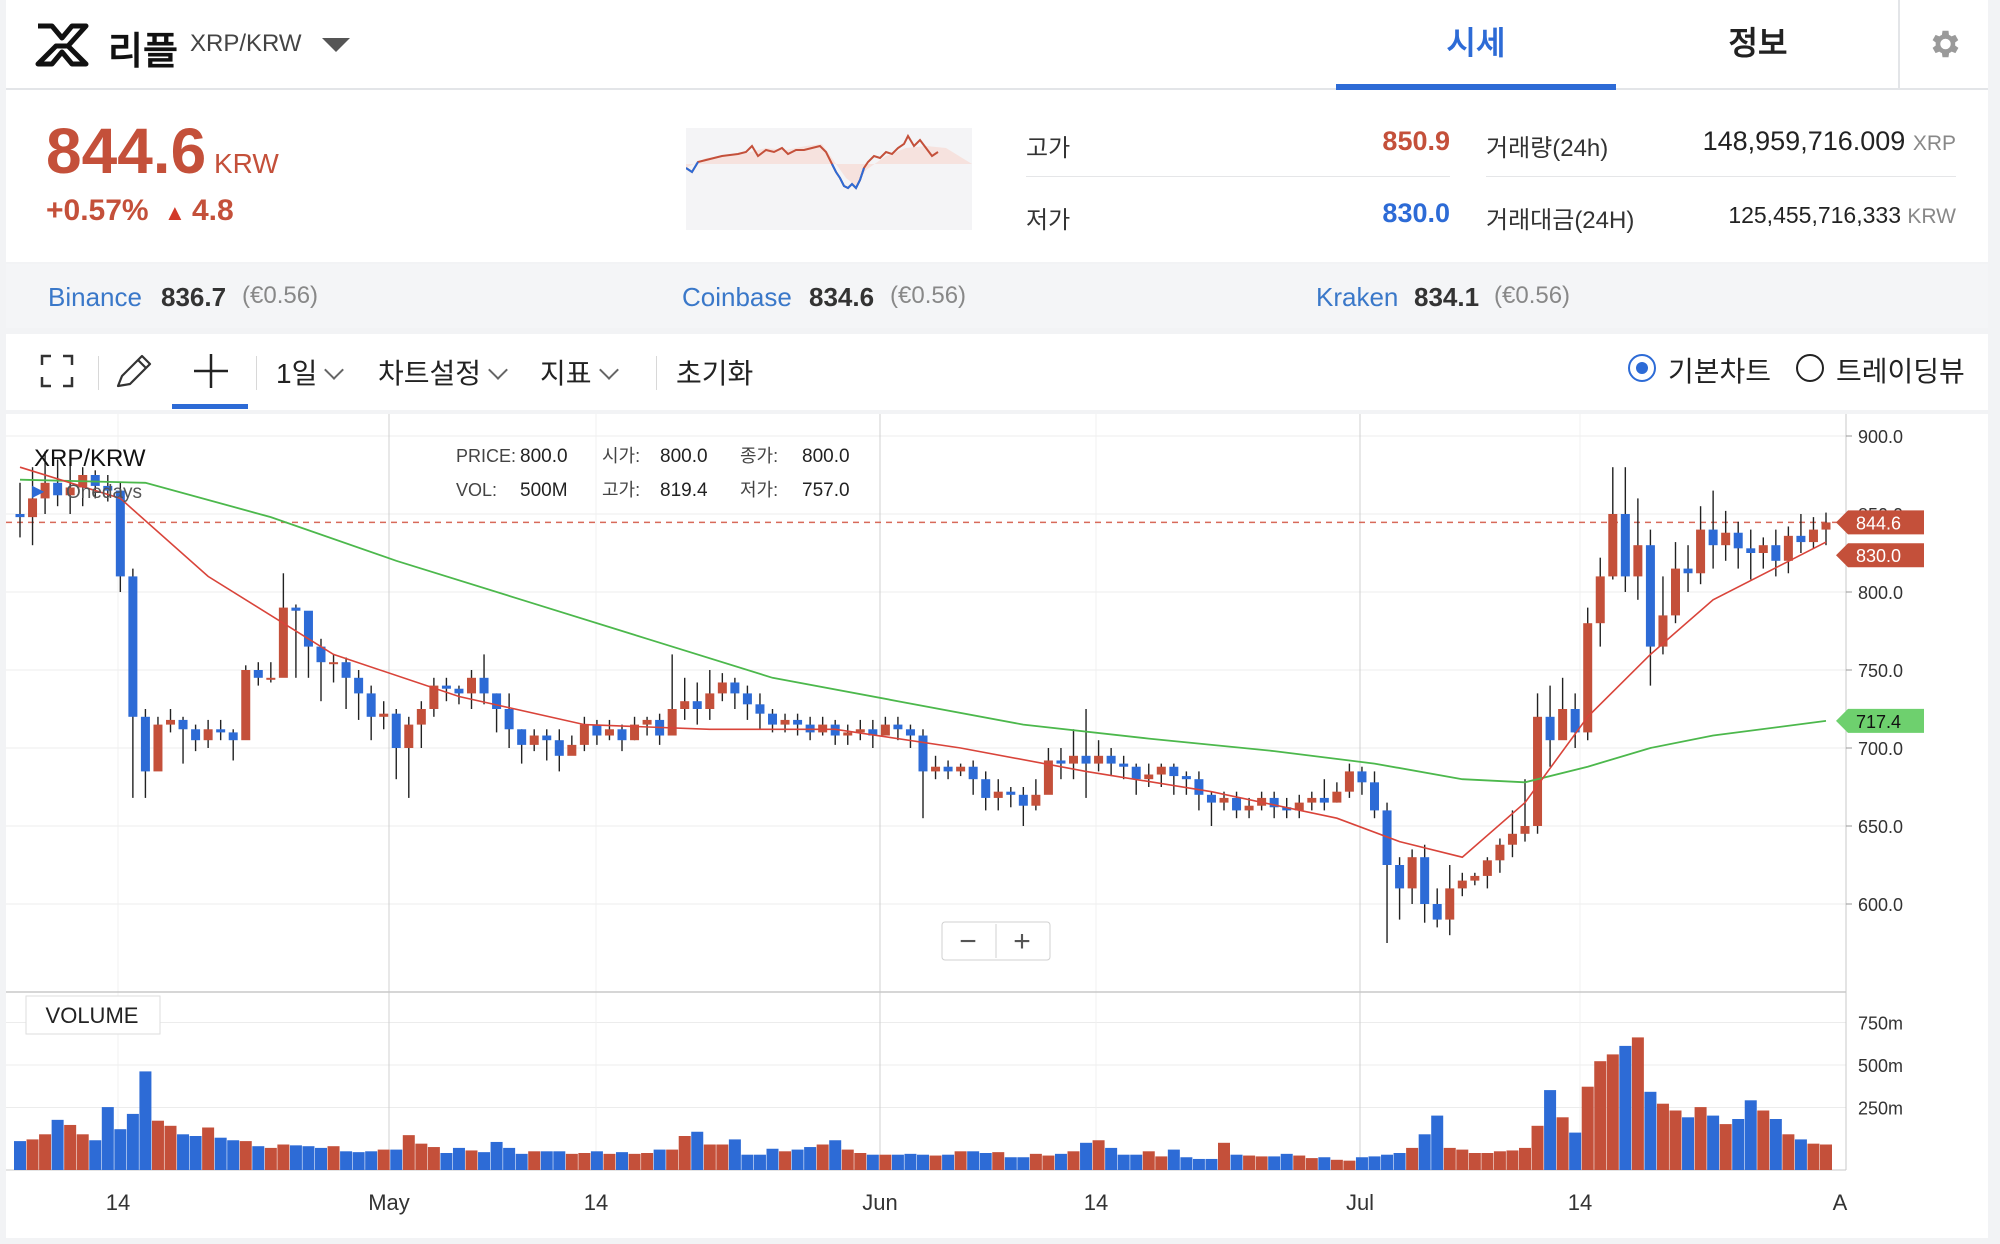  What do you see at coordinates (1720, 371) in the screenshot?
I see `radio-basic-chart-label: 기본차트` at bounding box center [1720, 371].